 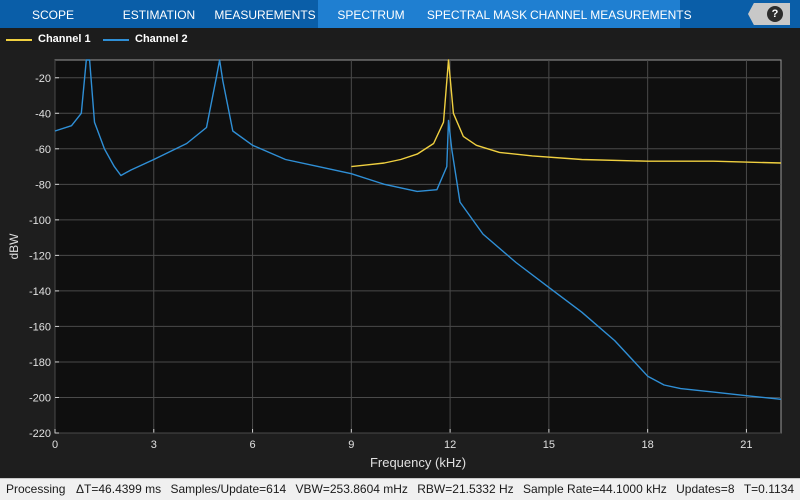 What do you see at coordinates (228, 489) in the screenshot?
I see `status-samples: Samples/Update=614` at bounding box center [228, 489].